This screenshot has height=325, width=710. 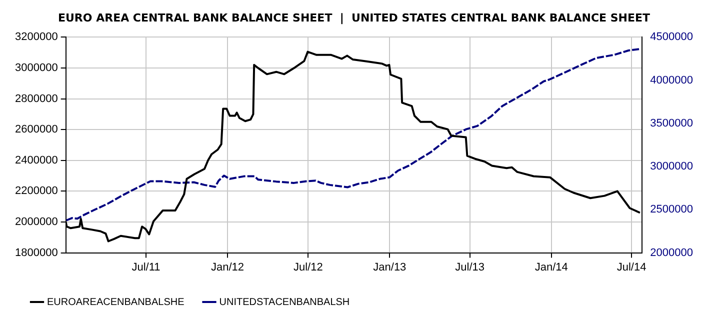 I want to click on x-tick-label: Jan/13, so click(x=389, y=267).